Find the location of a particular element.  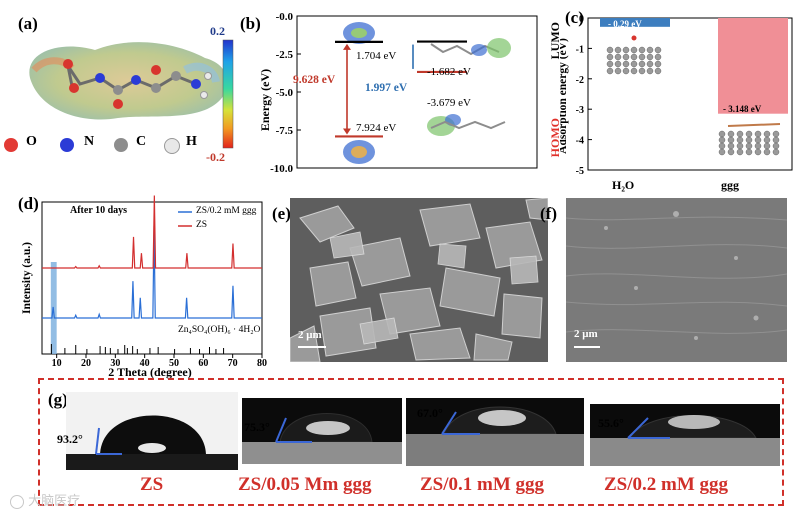

colorbar is located at coordinates (228, 94).